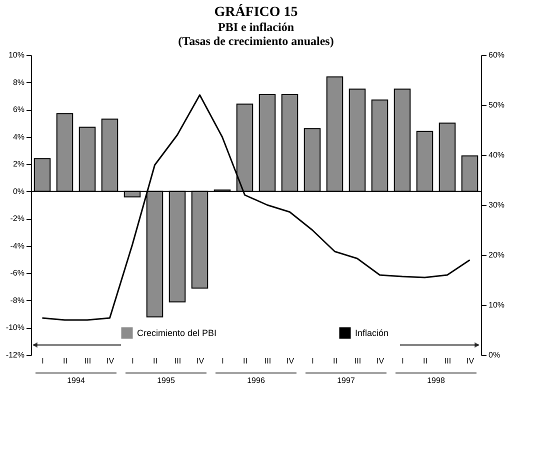 The width and height of the screenshot is (549, 468). What do you see at coordinates (18, 137) in the screenshot?
I see `y-tick-label: 4%` at bounding box center [18, 137].